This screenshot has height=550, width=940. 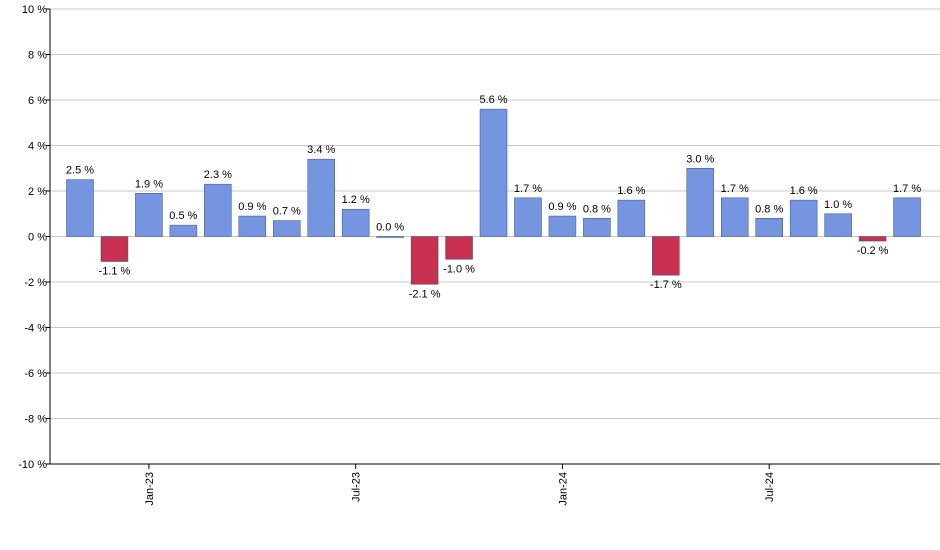 What do you see at coordinates (493, 100) in the screenshot?
I see `value-label: 5.6 %` at bounding box center [493, 100].